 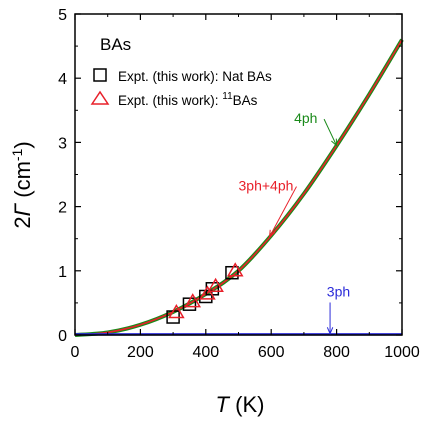 What do you see at coordinates (271, 352) in the screenshot?
I see `x-tick-label-3: 600` at bounding box center [271, 352].